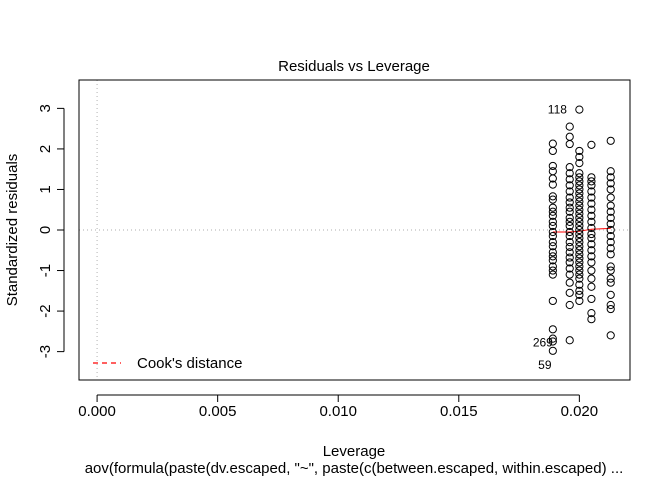  I want to click on smoother-line, so click(581, 230).